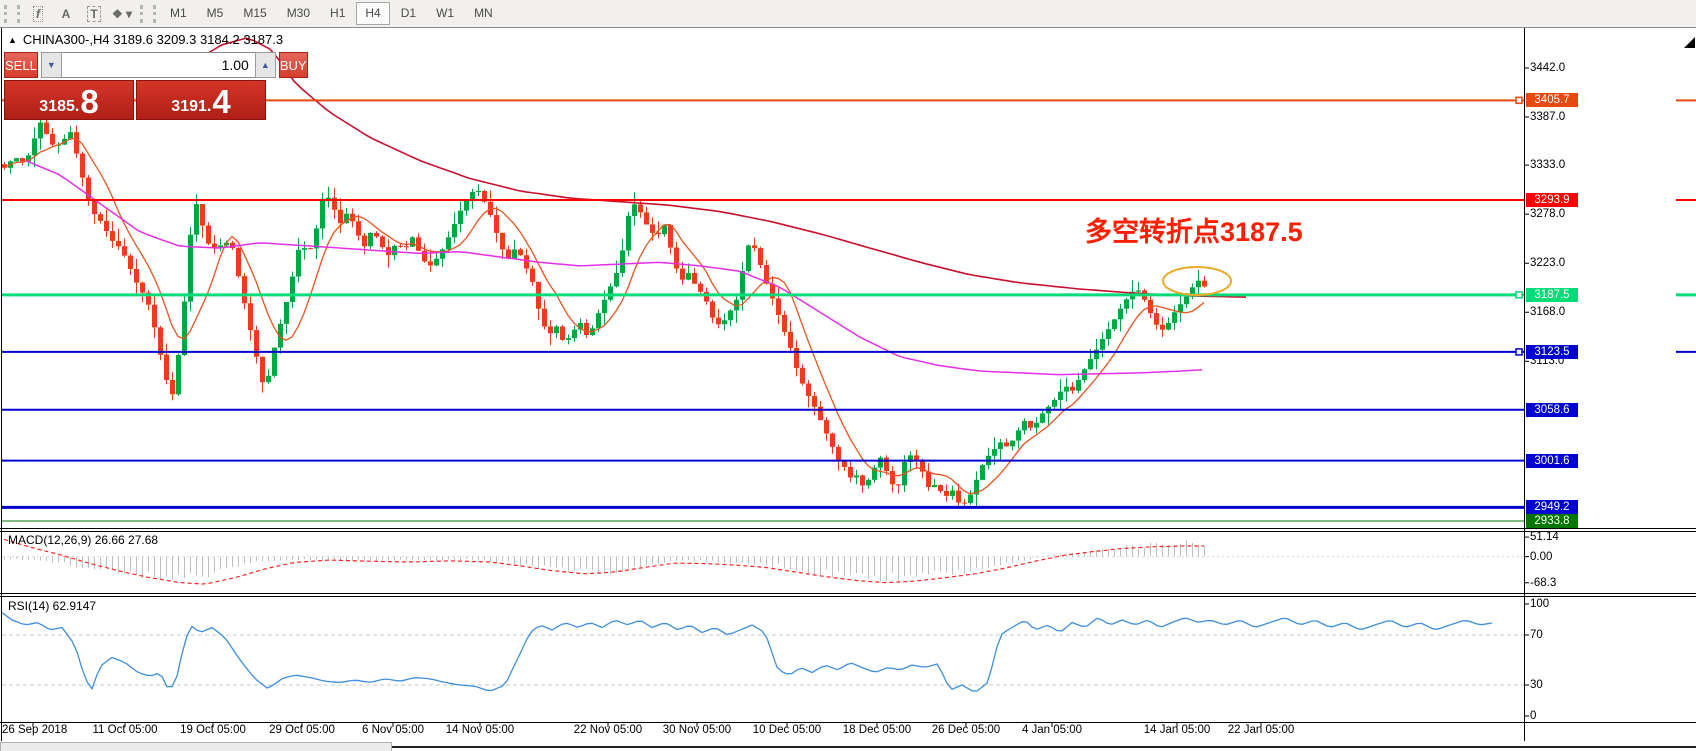 The height and width of the screenshot is (751, 1696). What do you see at coordinates (877, 730) in the screenshot?
I see `time-axis-label: 18 Dec 05:00` at bounding box center [877, 730].